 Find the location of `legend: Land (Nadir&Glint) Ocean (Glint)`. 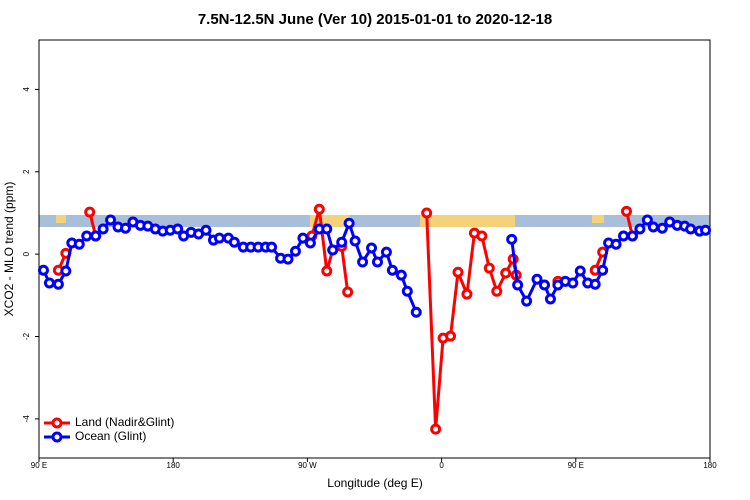

legend: Land (Nadir&Glint) Ocean (Glint) is located at coordinates (109, 429).